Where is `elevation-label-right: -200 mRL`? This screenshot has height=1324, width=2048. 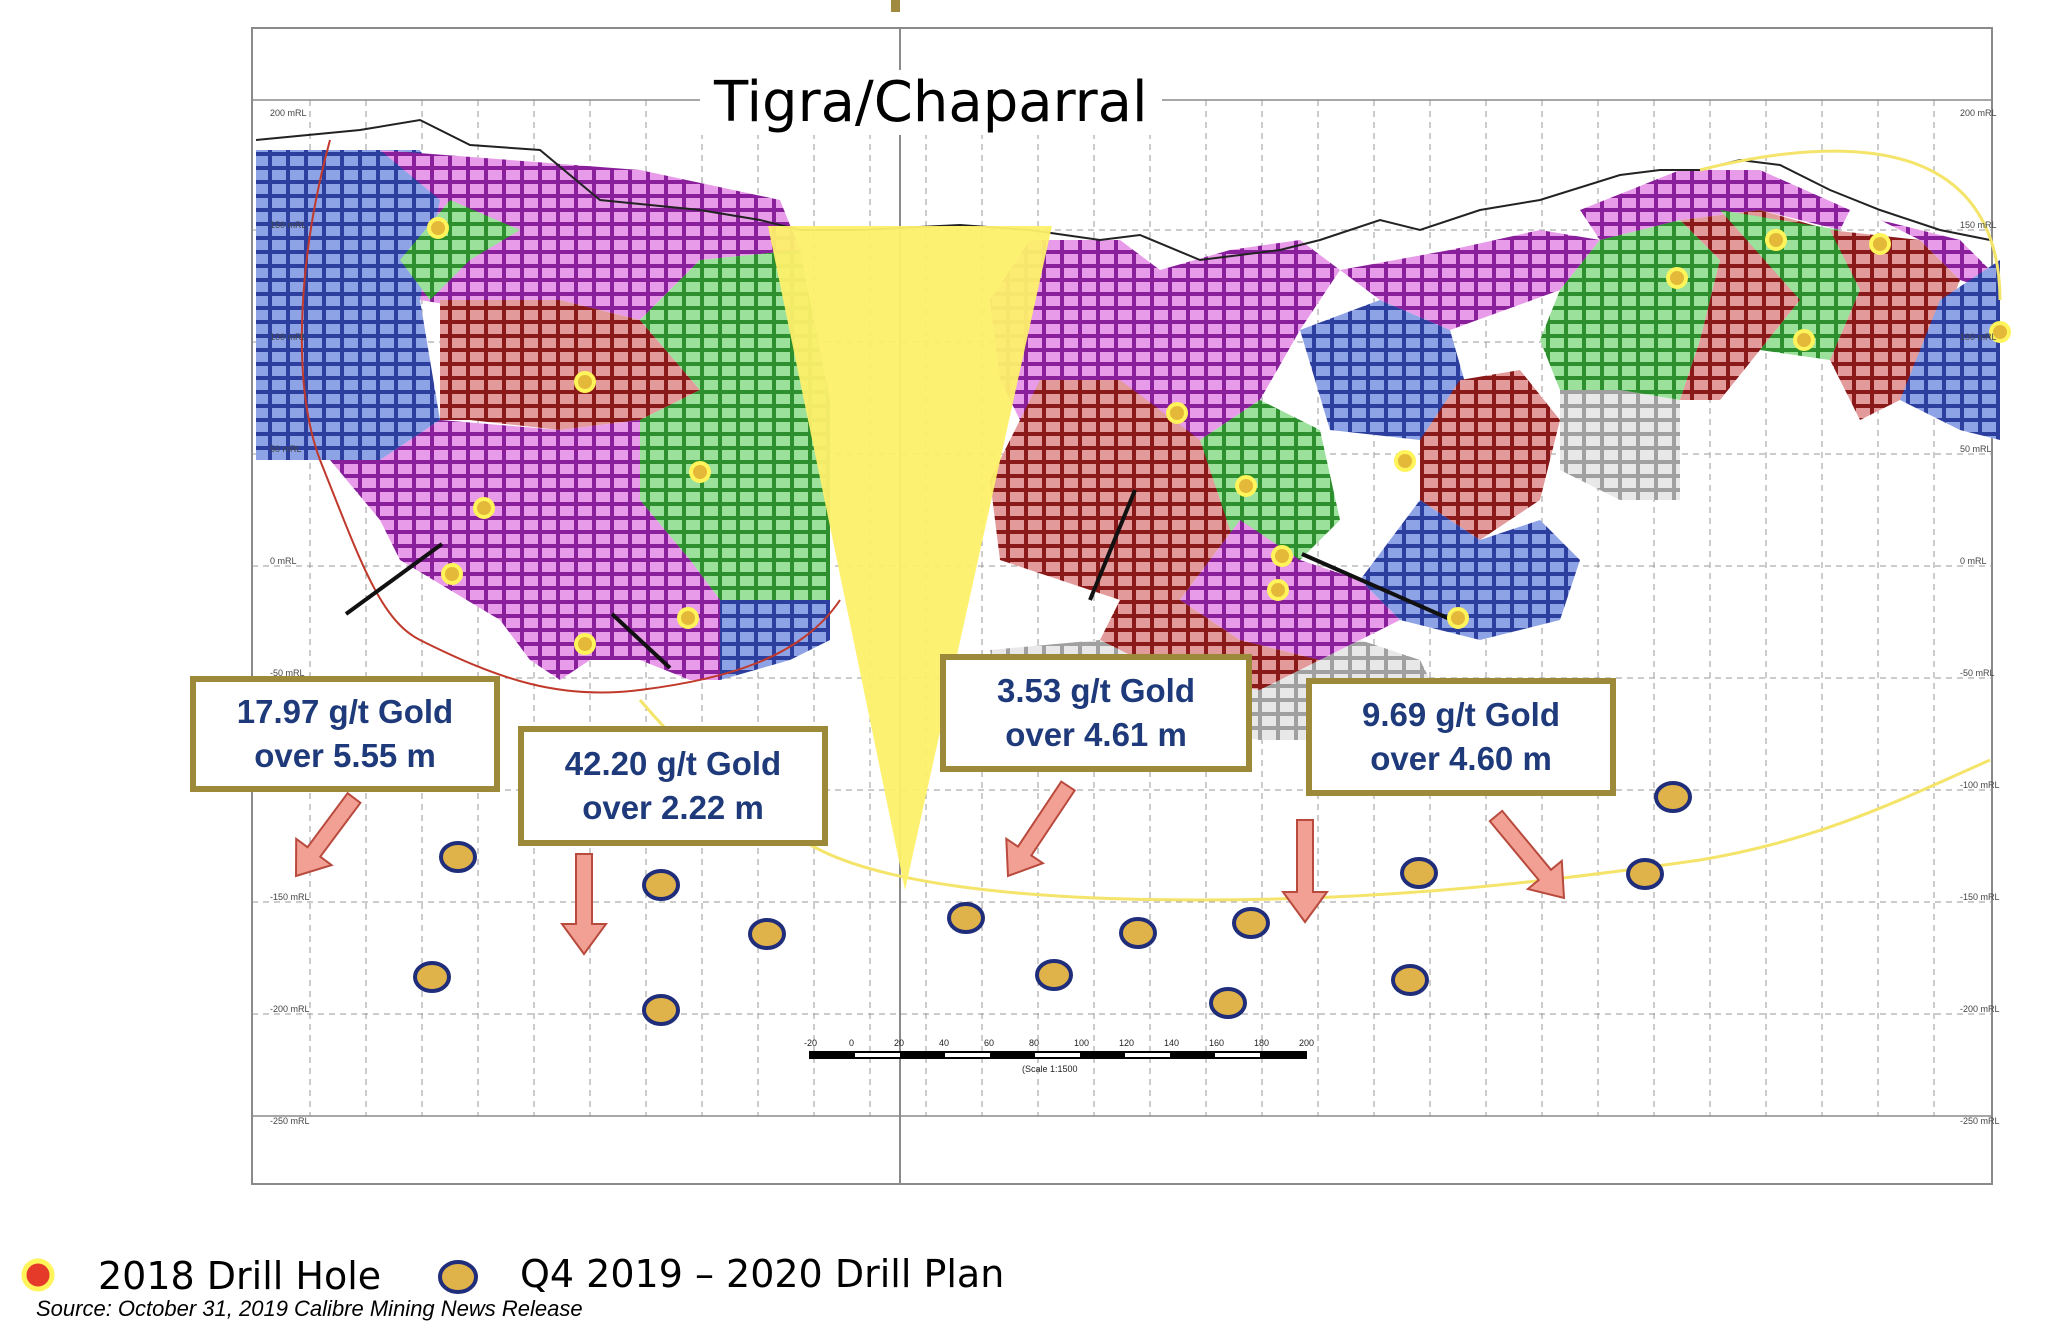 elevation-label-right: -200 mRL is located at coordinates (1980, 1009).